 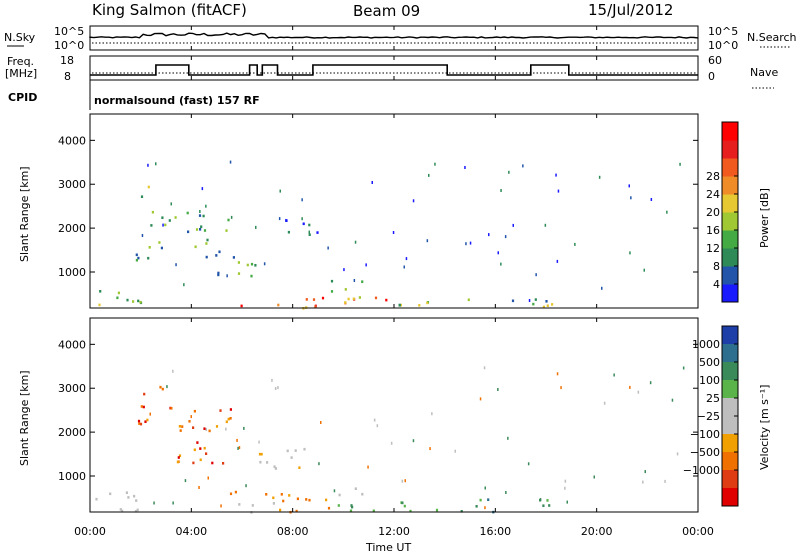 I want to click on nave-tick-bottom: 0, so click(x=711, y=76).